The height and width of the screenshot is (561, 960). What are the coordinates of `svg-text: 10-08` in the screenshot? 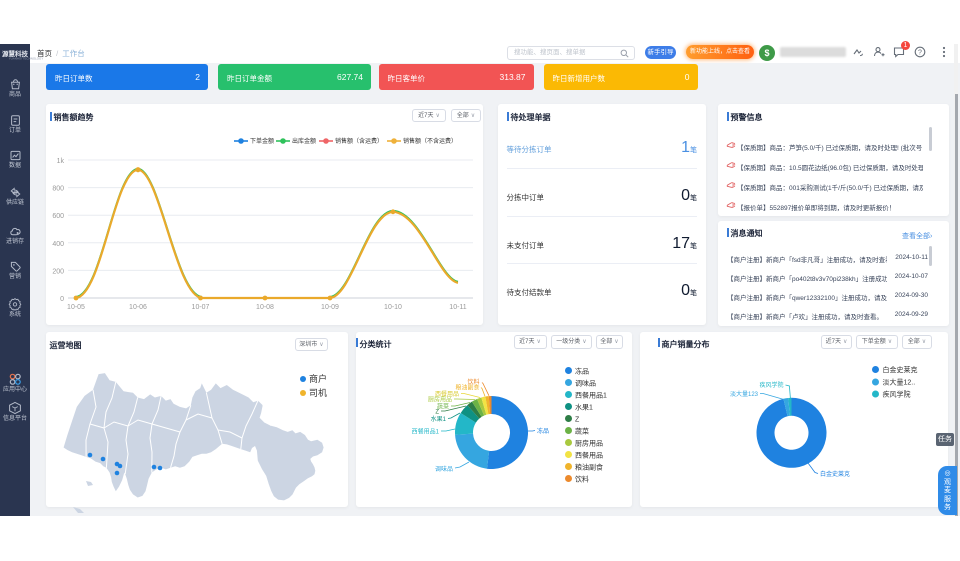 It's located at (265, 307).